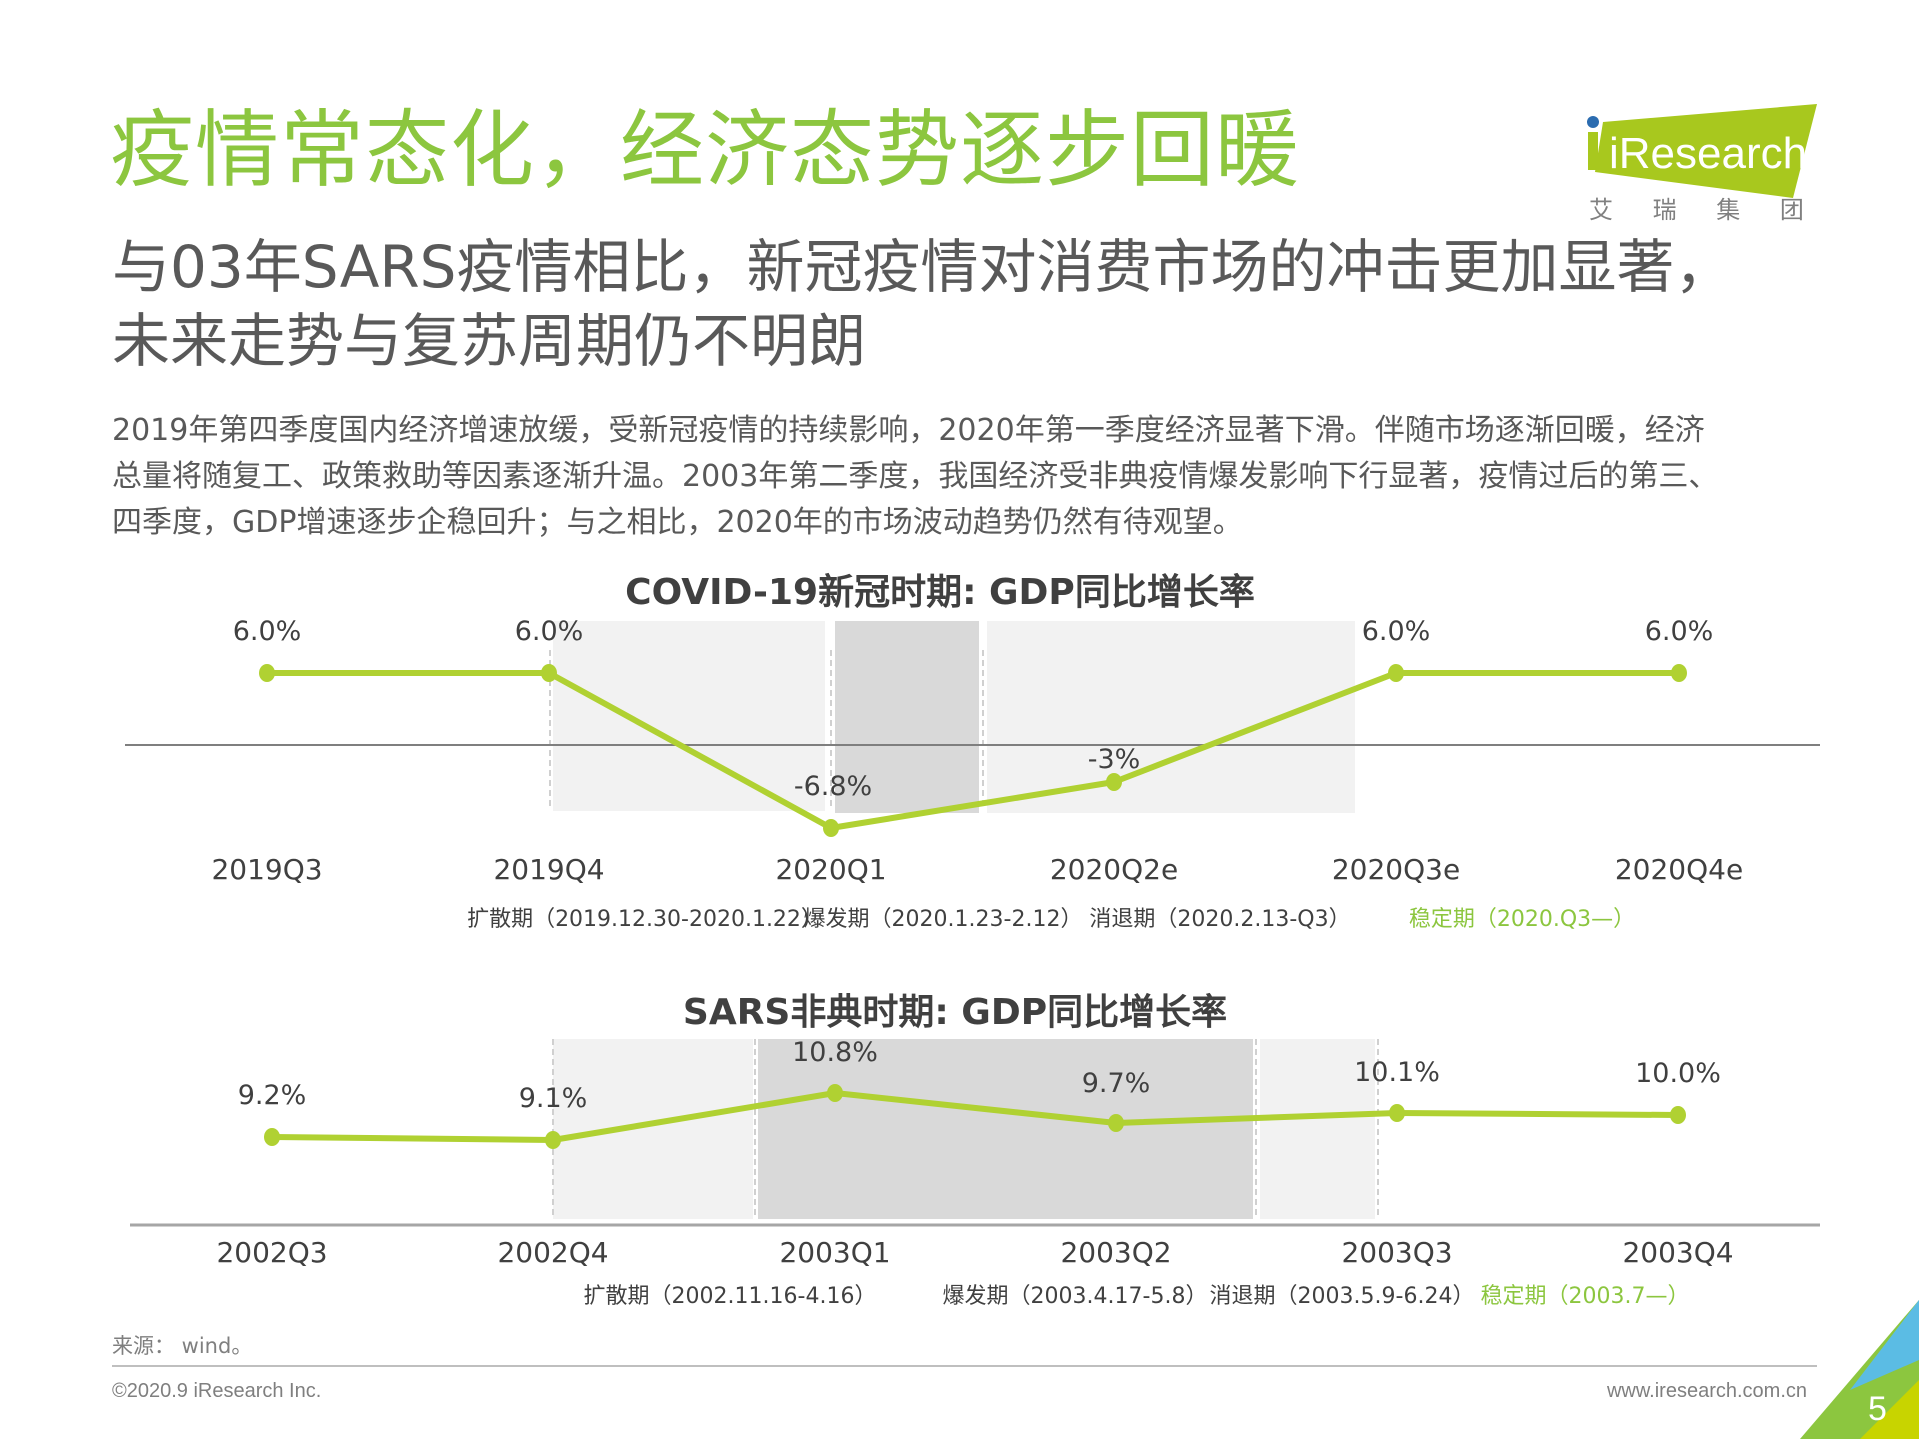 This screenshot has width=1919, height=1439. I want to click on logo-cn-name: 艾 瑞 集 团, so click(1704, 210).